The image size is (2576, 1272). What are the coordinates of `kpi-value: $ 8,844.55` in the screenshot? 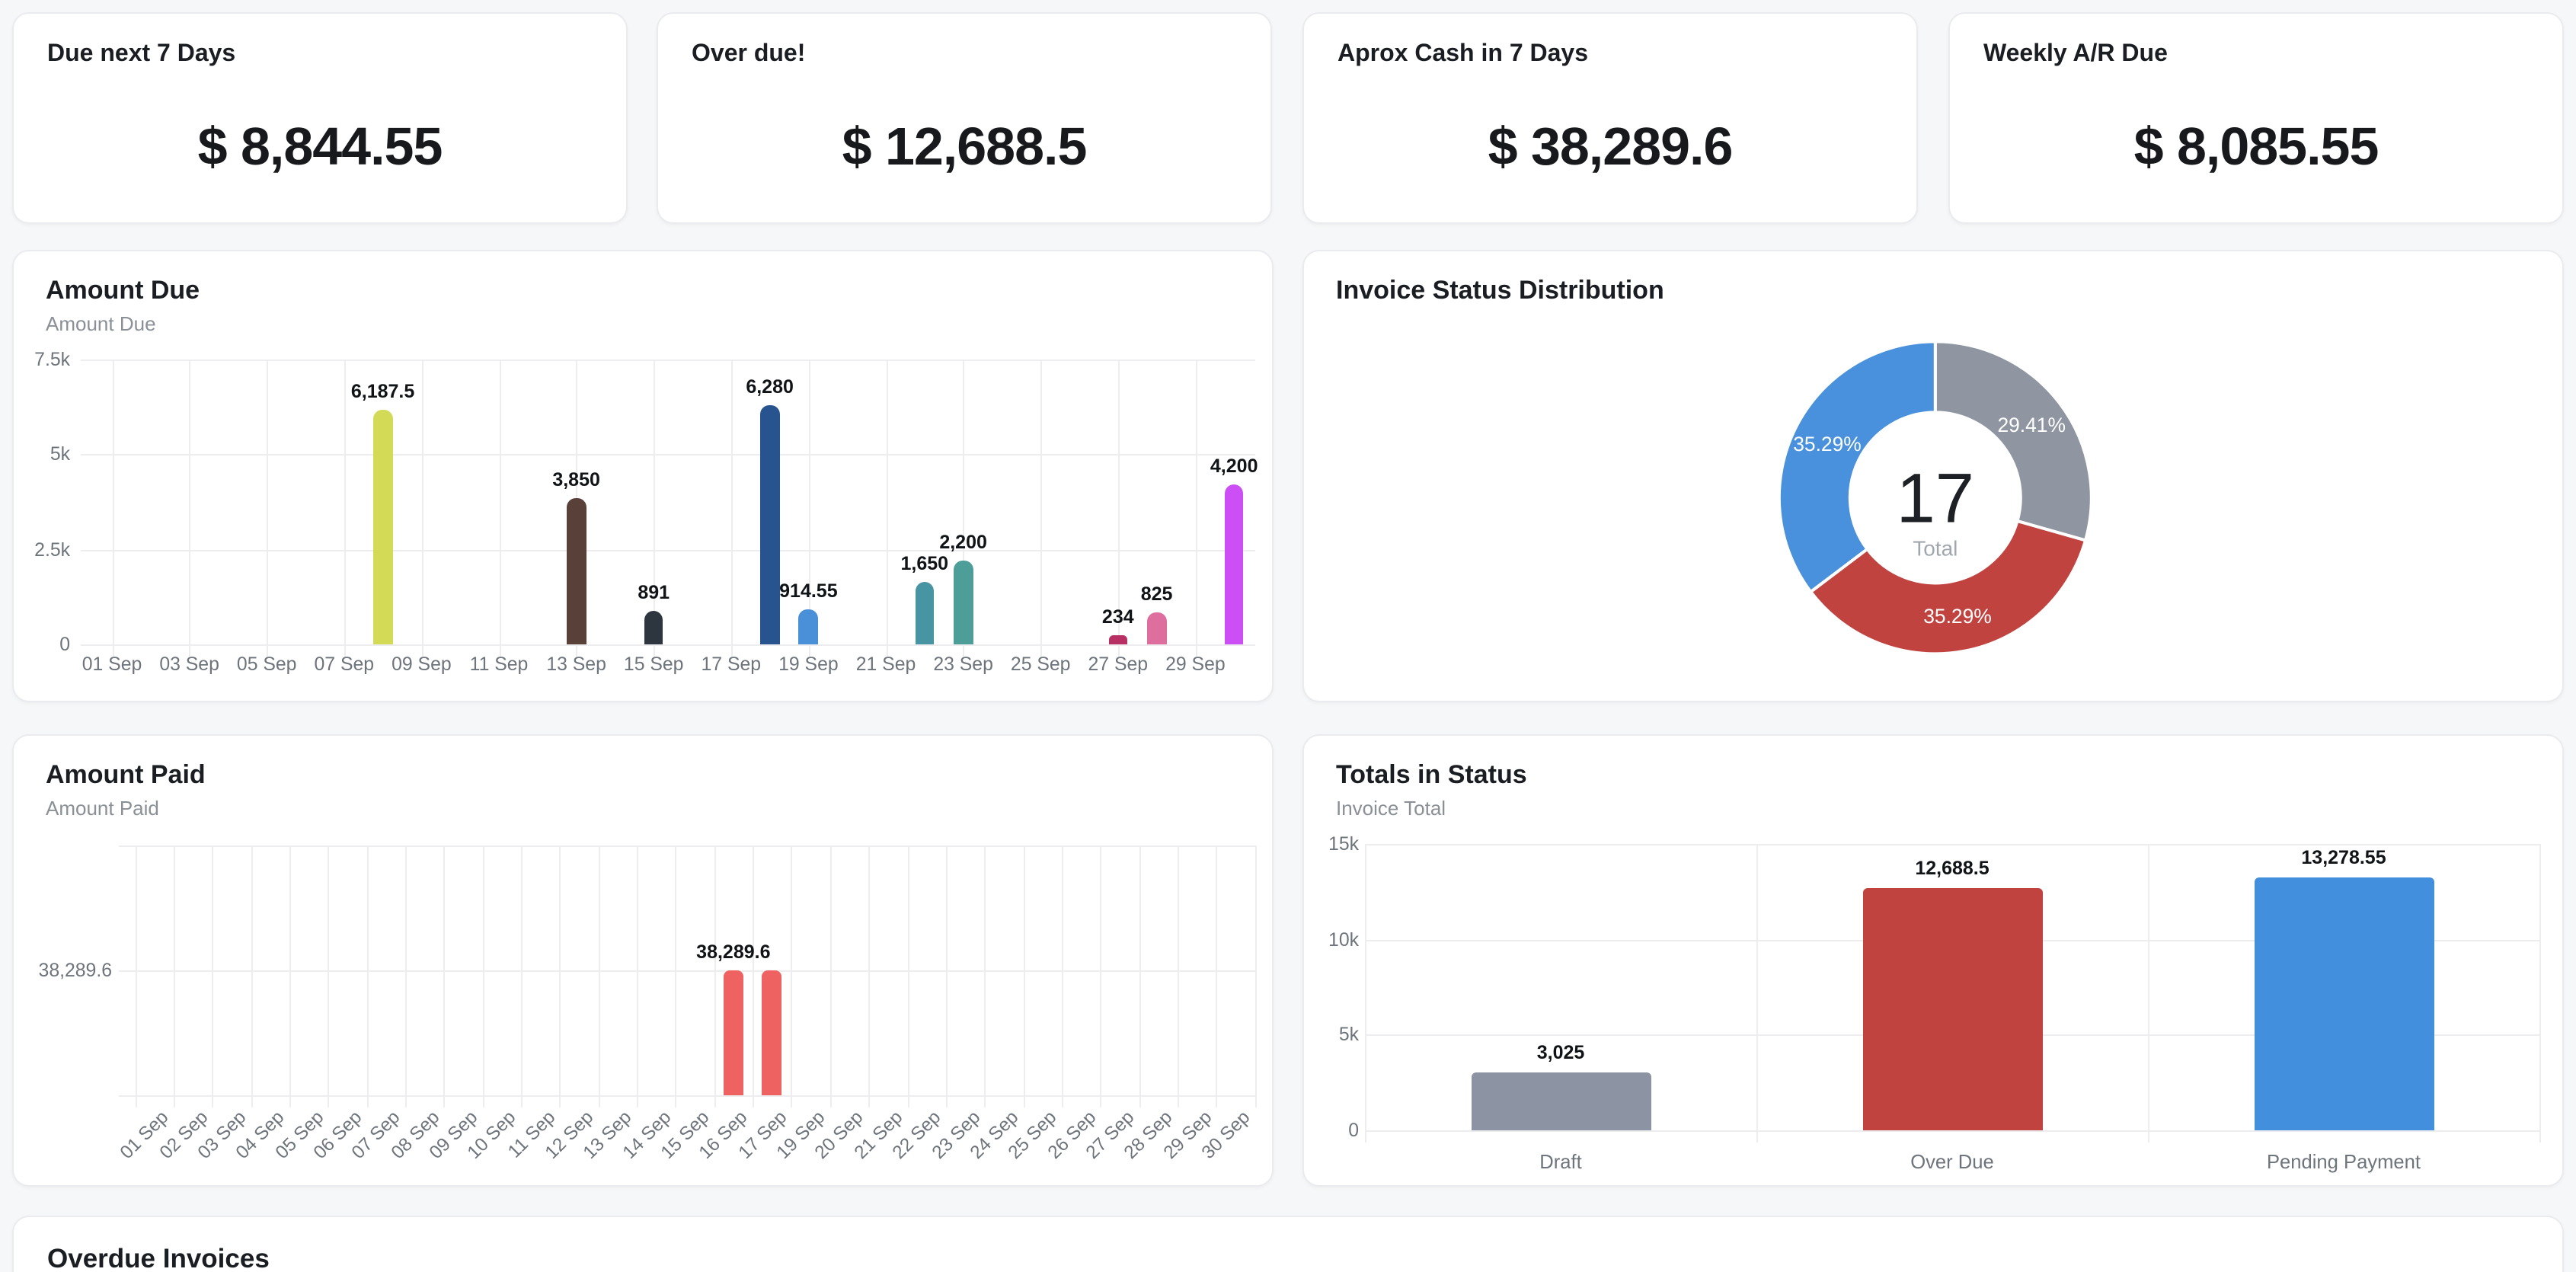 It's located at (320, 147).